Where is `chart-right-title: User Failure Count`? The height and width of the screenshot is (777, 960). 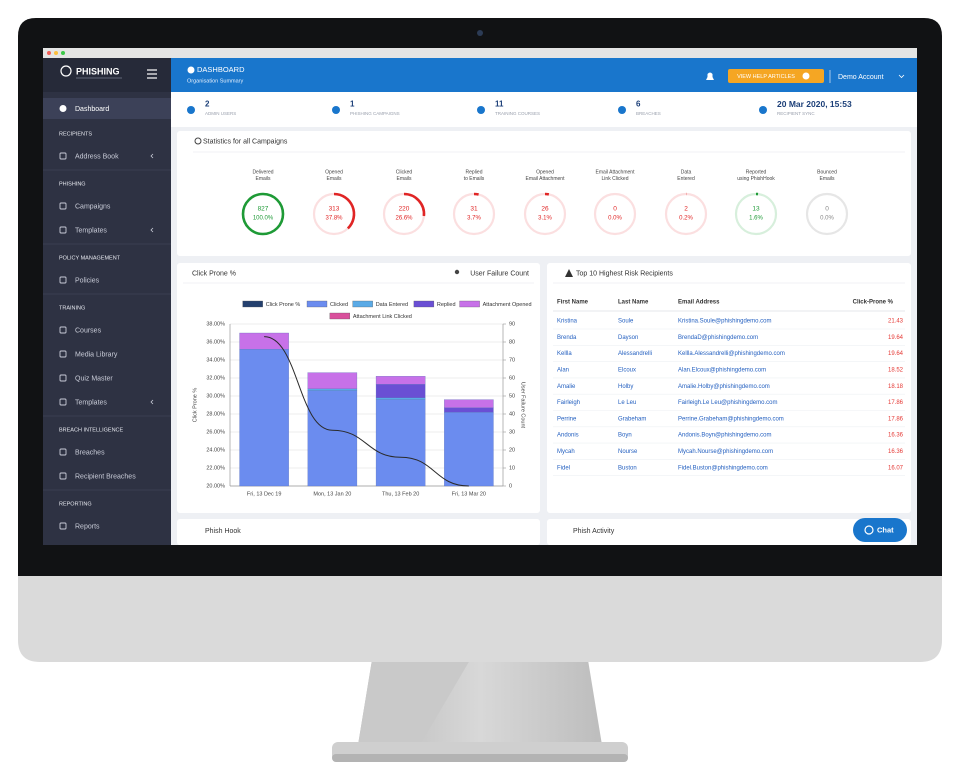 chart-right-title: User Failure Count is located at coordinates (499, 273).